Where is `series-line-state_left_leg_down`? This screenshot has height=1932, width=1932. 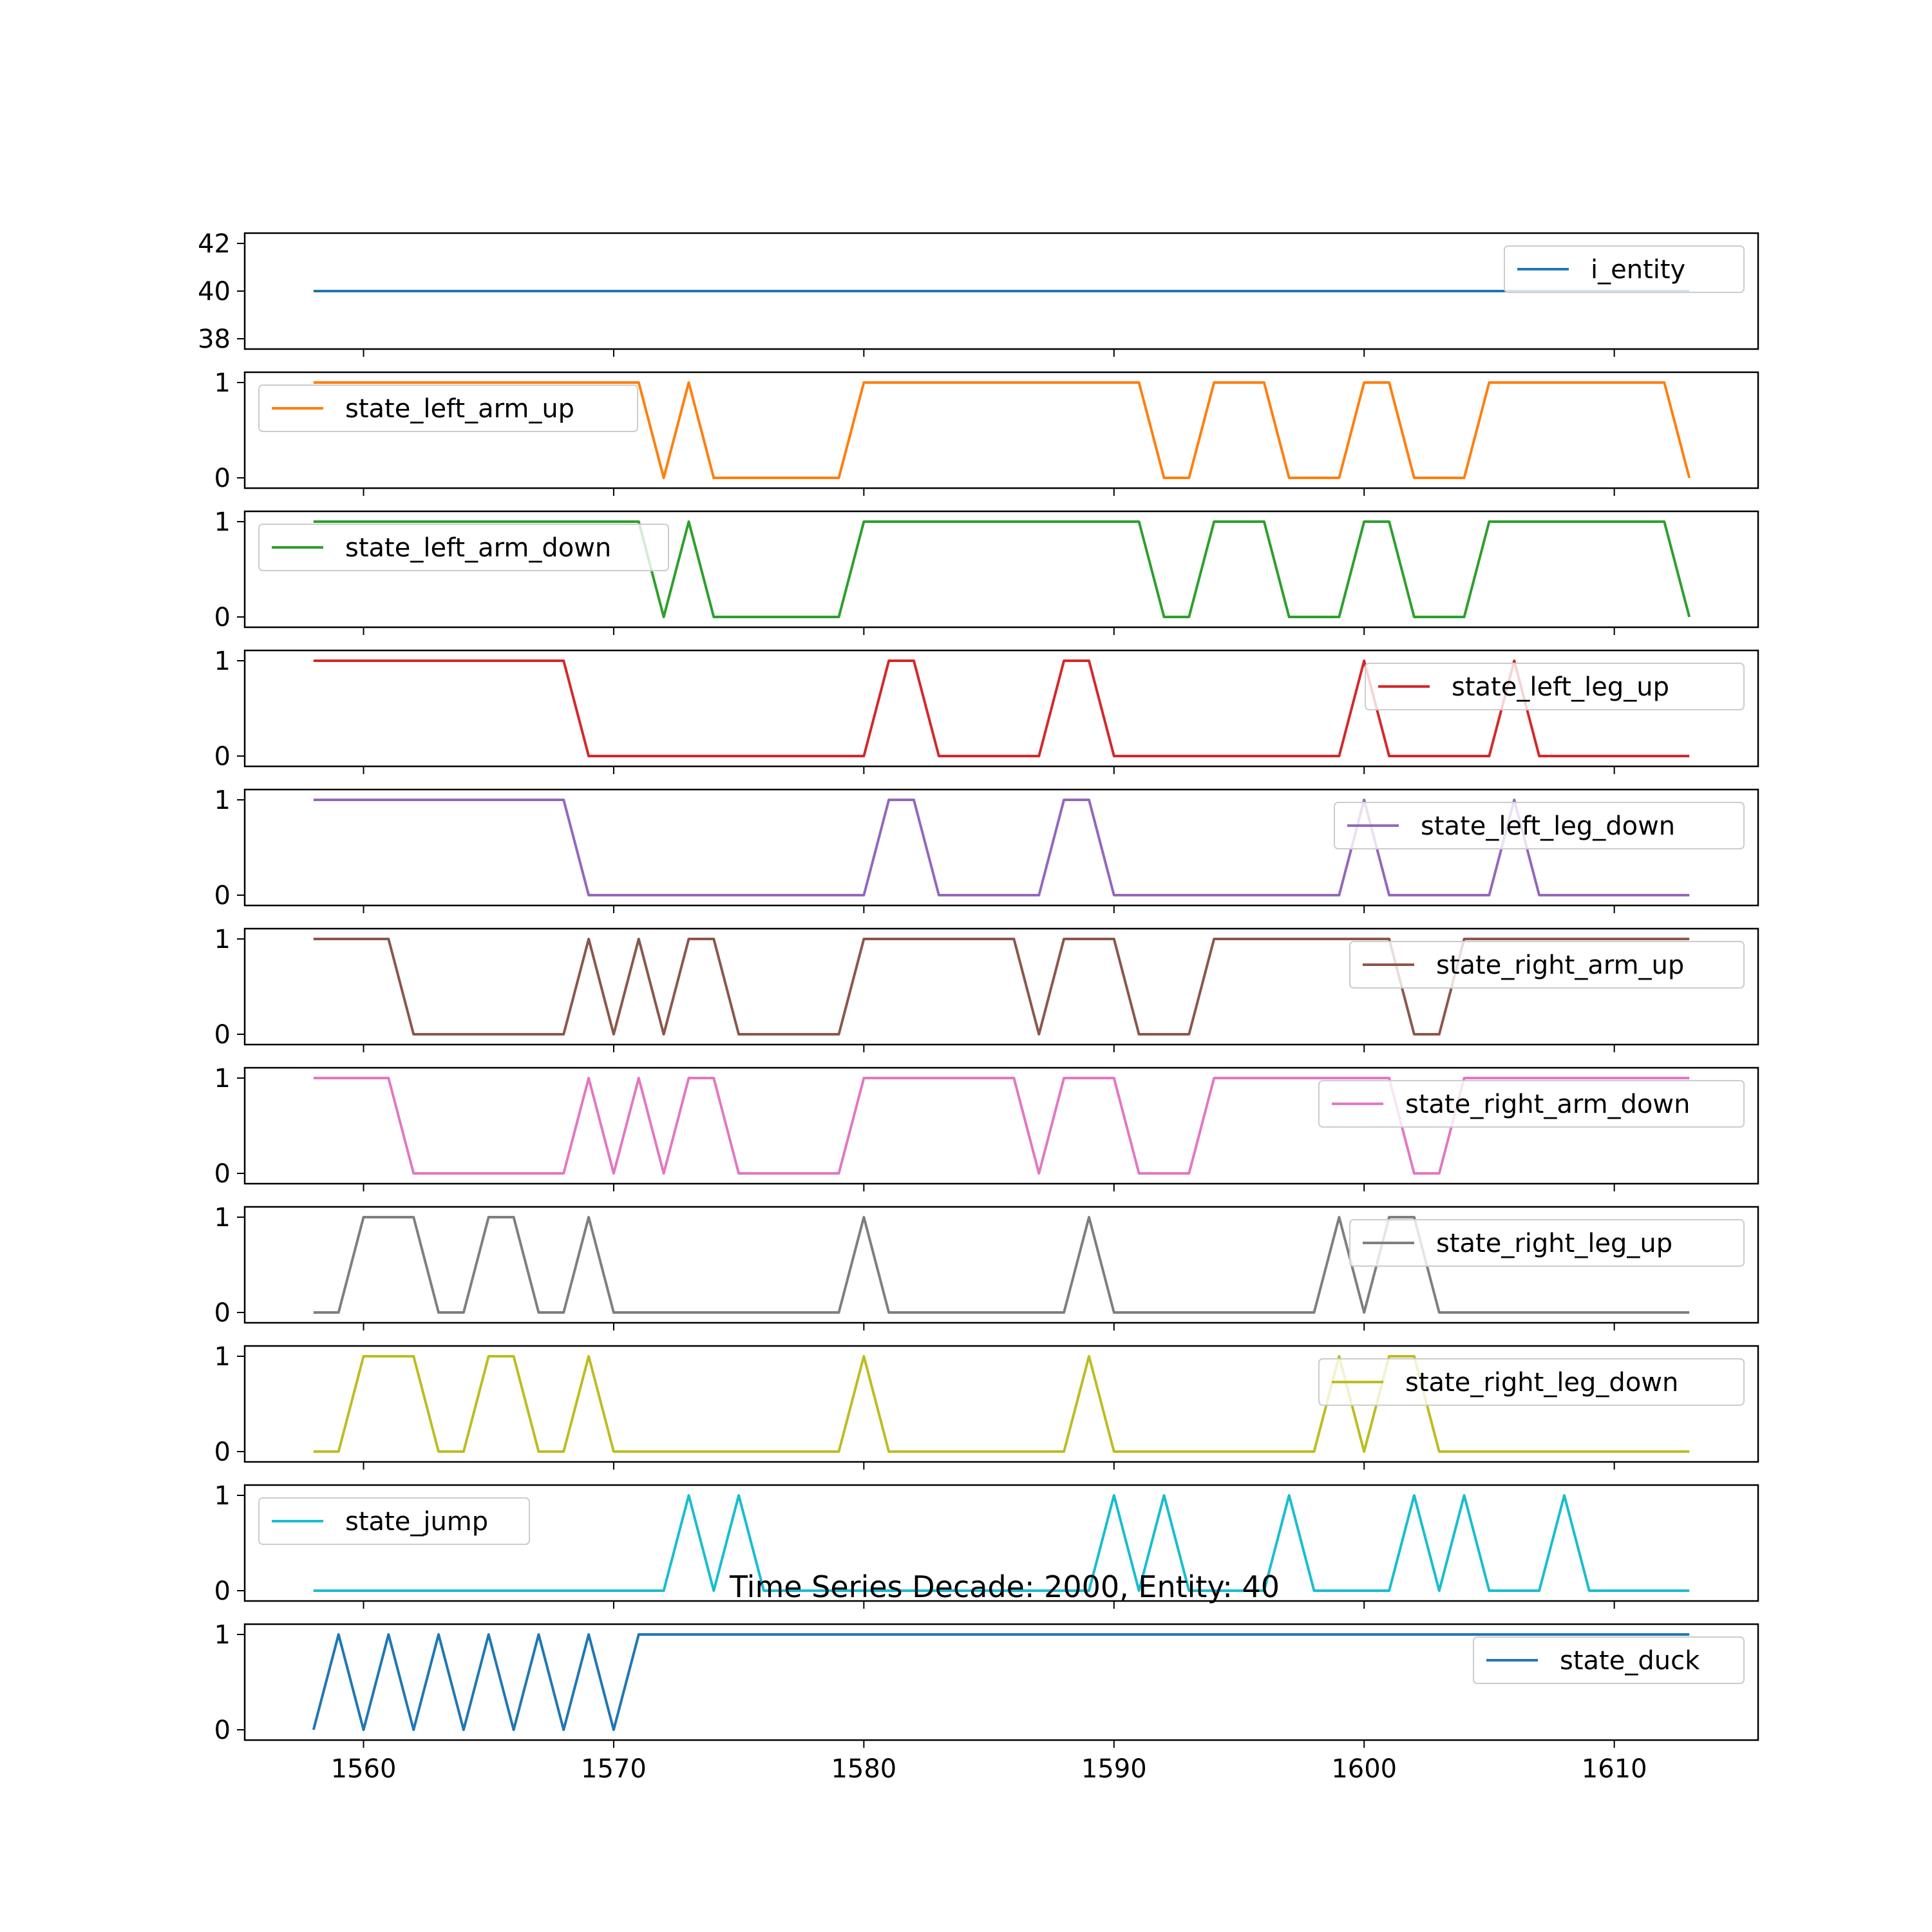
series-line-state_left_leg_down is located at coordinates (1002, 847).